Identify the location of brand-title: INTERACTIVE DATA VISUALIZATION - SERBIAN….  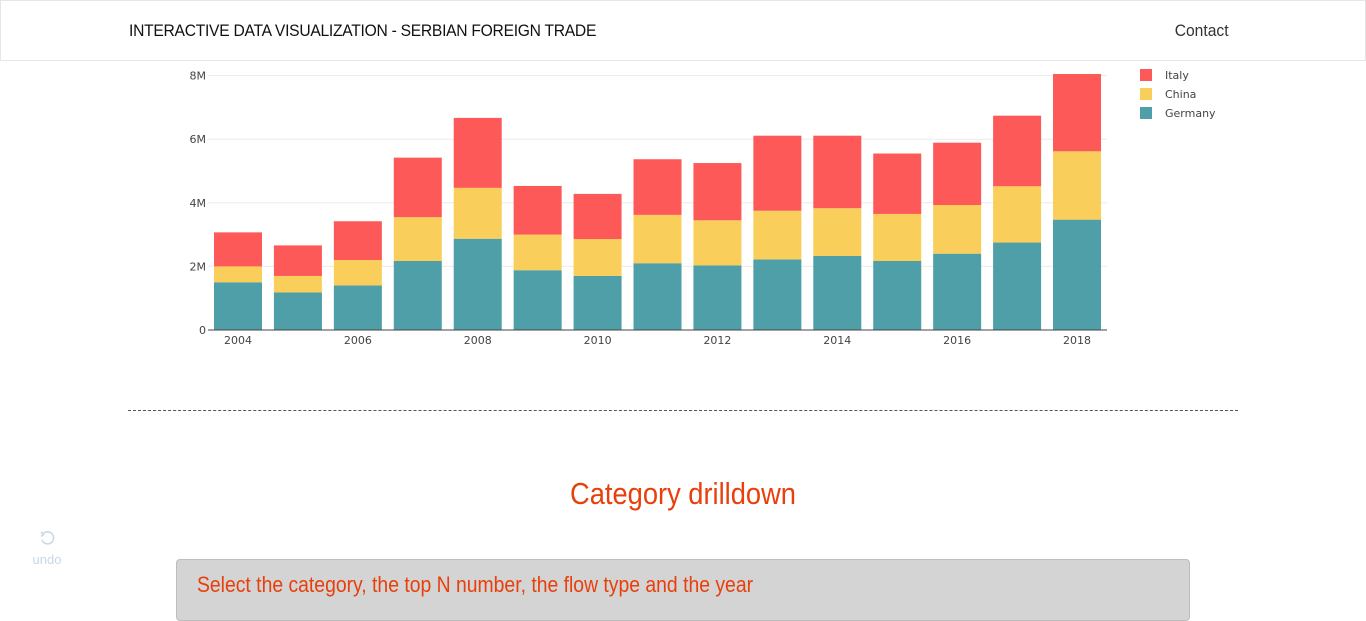
(363, 30).